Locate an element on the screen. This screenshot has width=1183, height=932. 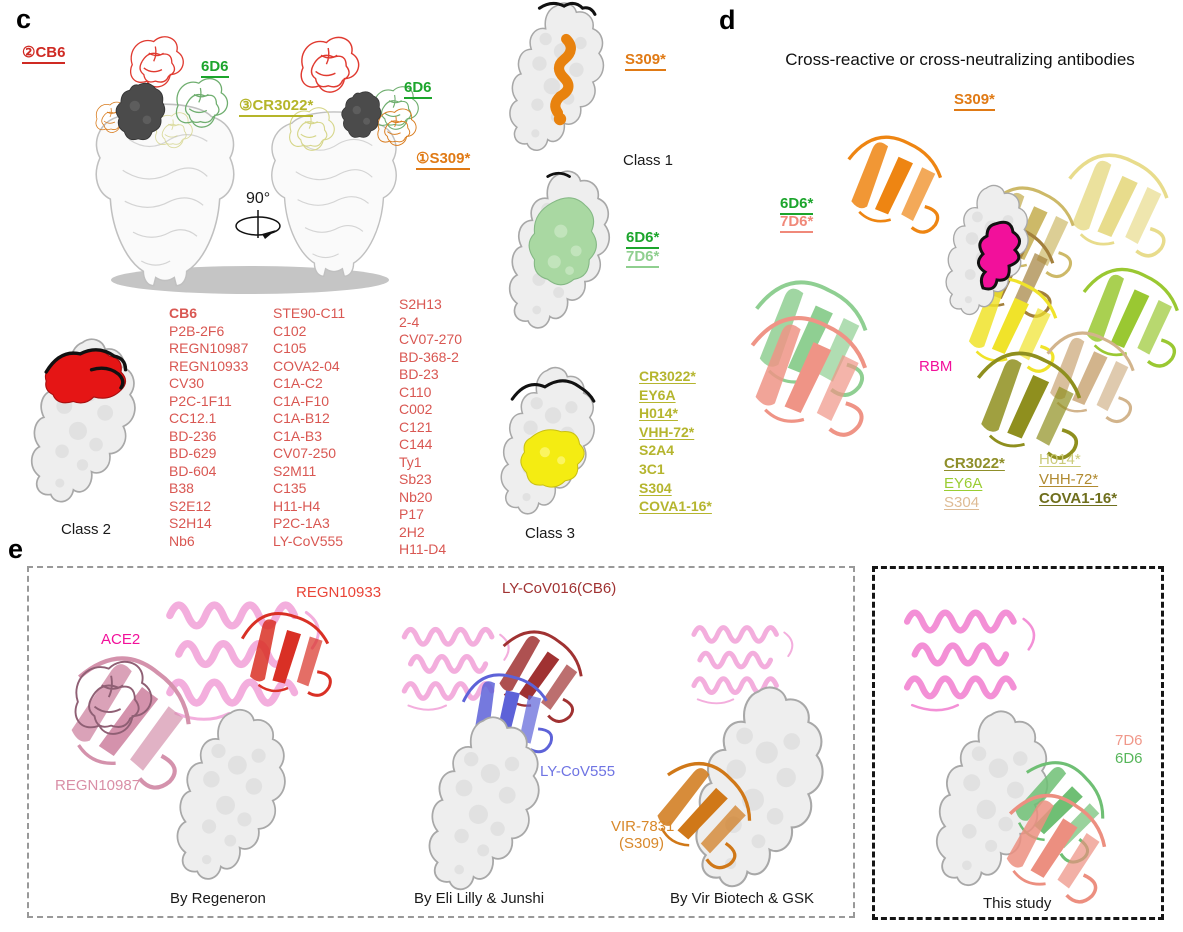
label-6d6-right: 6D6 is located at coordinates (418, 89).